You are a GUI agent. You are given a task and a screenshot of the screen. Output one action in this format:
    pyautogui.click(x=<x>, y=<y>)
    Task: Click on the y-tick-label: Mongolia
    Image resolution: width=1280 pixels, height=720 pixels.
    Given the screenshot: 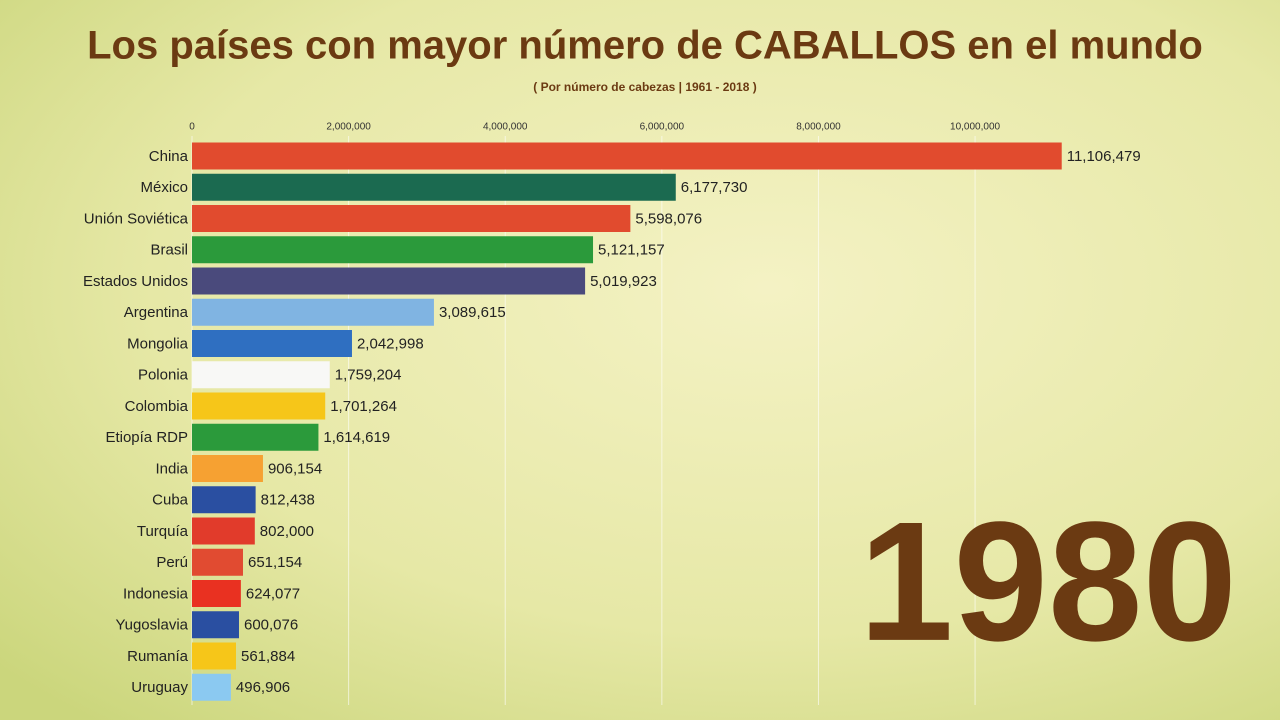 What is the action you would take?
    pyautogui.click(x=158, y=343)
    